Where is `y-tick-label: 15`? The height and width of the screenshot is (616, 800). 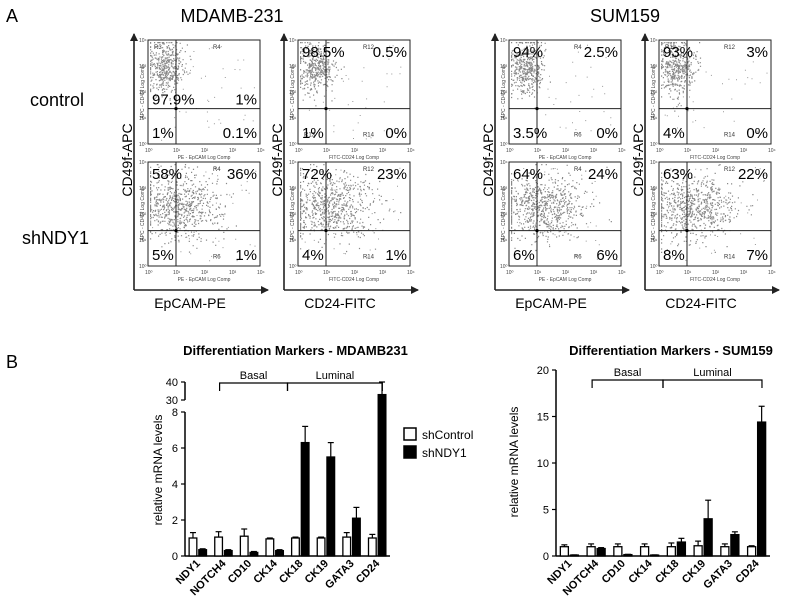 y-tick-label: 15 is located at coordinates (543, 418).